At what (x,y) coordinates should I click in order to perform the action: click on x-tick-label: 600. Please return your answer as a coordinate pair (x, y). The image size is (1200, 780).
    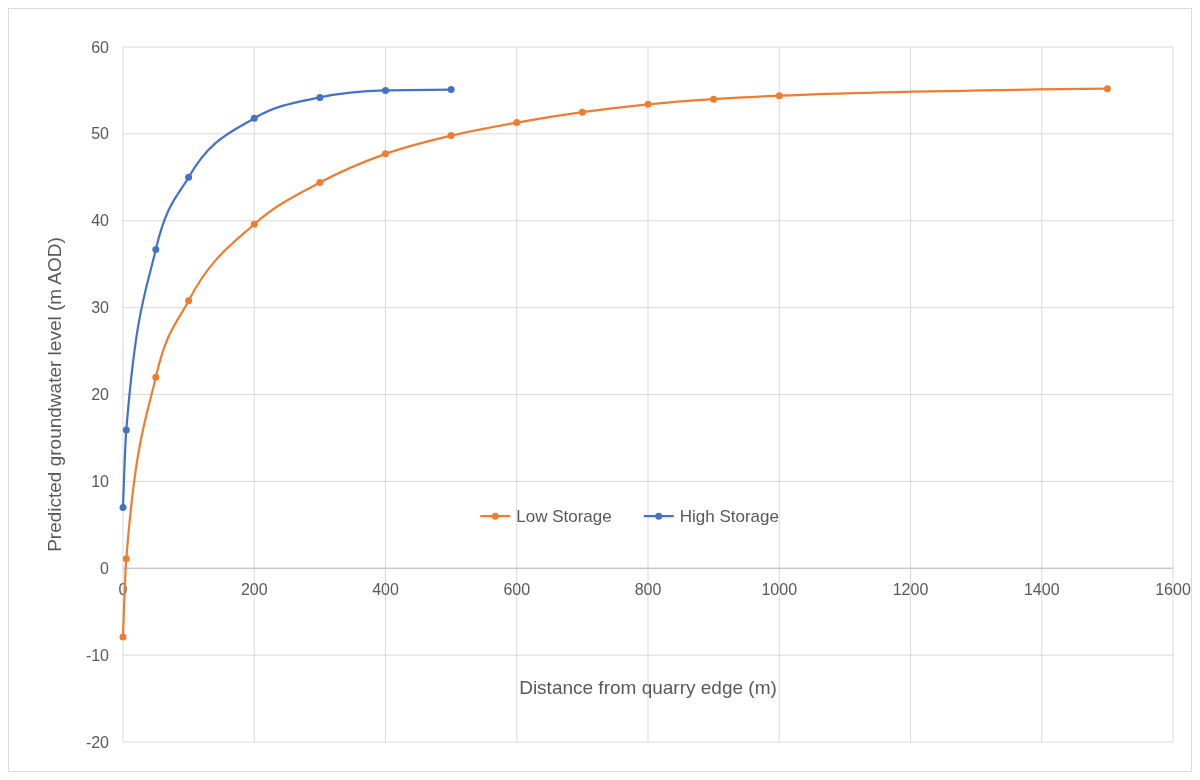
    Looking at the image, I should click on (517, 590).